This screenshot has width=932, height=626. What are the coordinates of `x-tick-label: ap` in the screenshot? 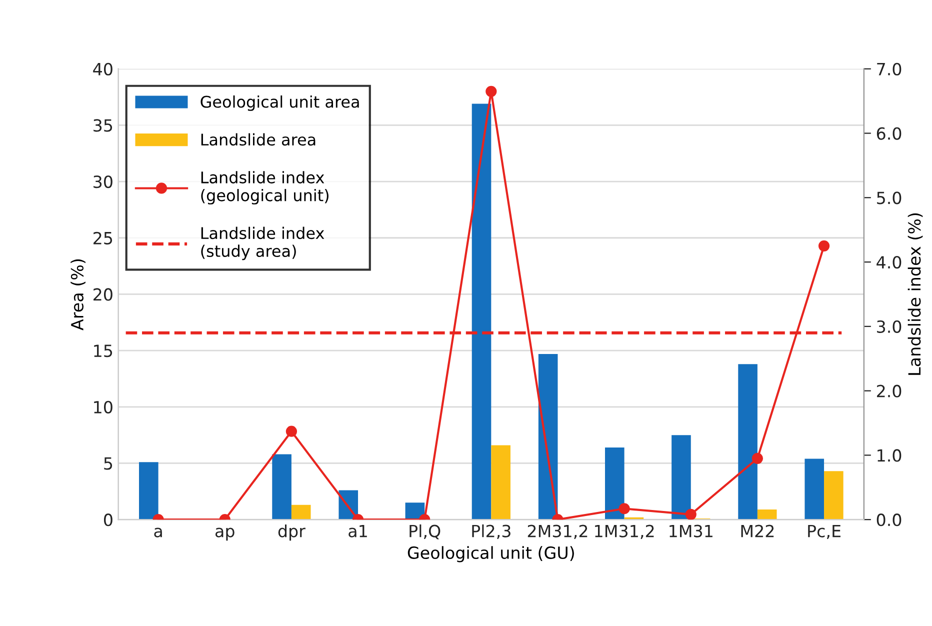 It's located at (224, 534).